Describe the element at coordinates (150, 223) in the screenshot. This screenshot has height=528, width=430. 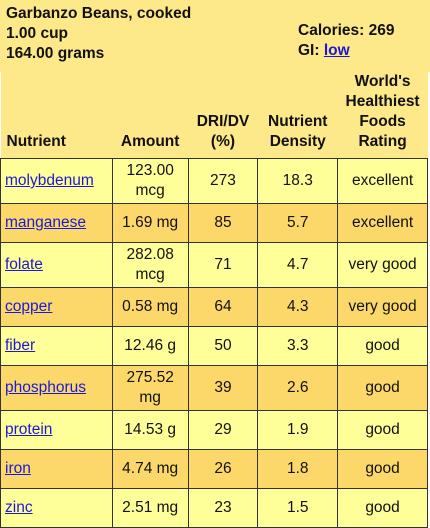
I see `amount-cell: 1.69 mg` at that location.